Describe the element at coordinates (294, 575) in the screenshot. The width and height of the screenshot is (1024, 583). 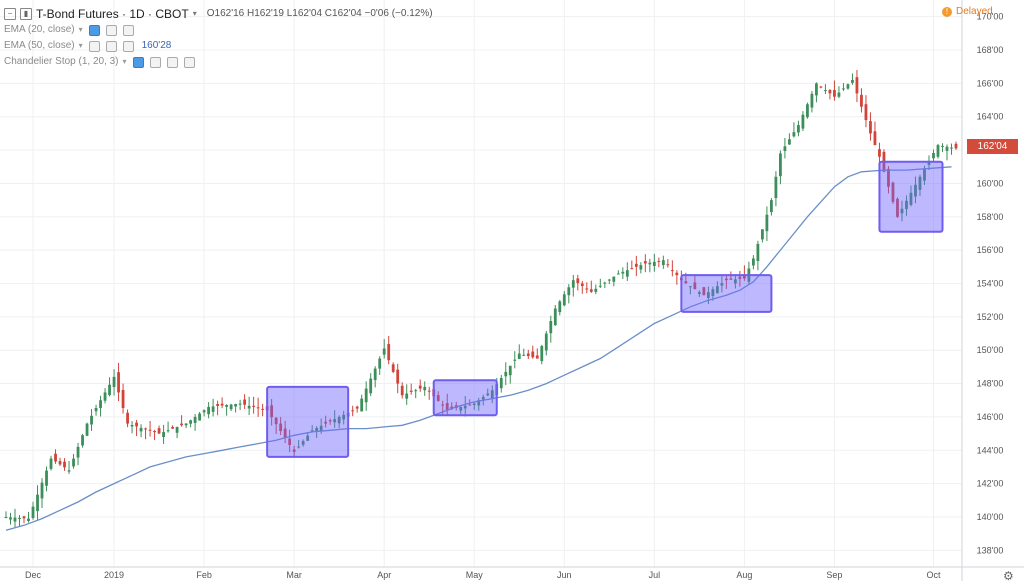
I see `x-tick-label: Mar` at that location.